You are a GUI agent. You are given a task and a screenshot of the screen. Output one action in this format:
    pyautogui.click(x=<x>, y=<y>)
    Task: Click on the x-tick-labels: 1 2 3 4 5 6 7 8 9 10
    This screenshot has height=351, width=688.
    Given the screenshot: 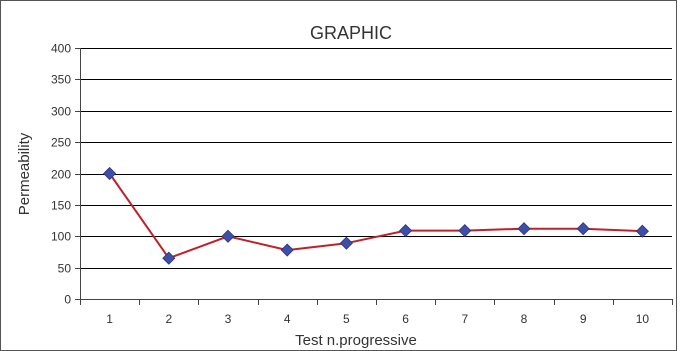 What is the action you would take?
    pyautogui.click(x=377, y=319)
    